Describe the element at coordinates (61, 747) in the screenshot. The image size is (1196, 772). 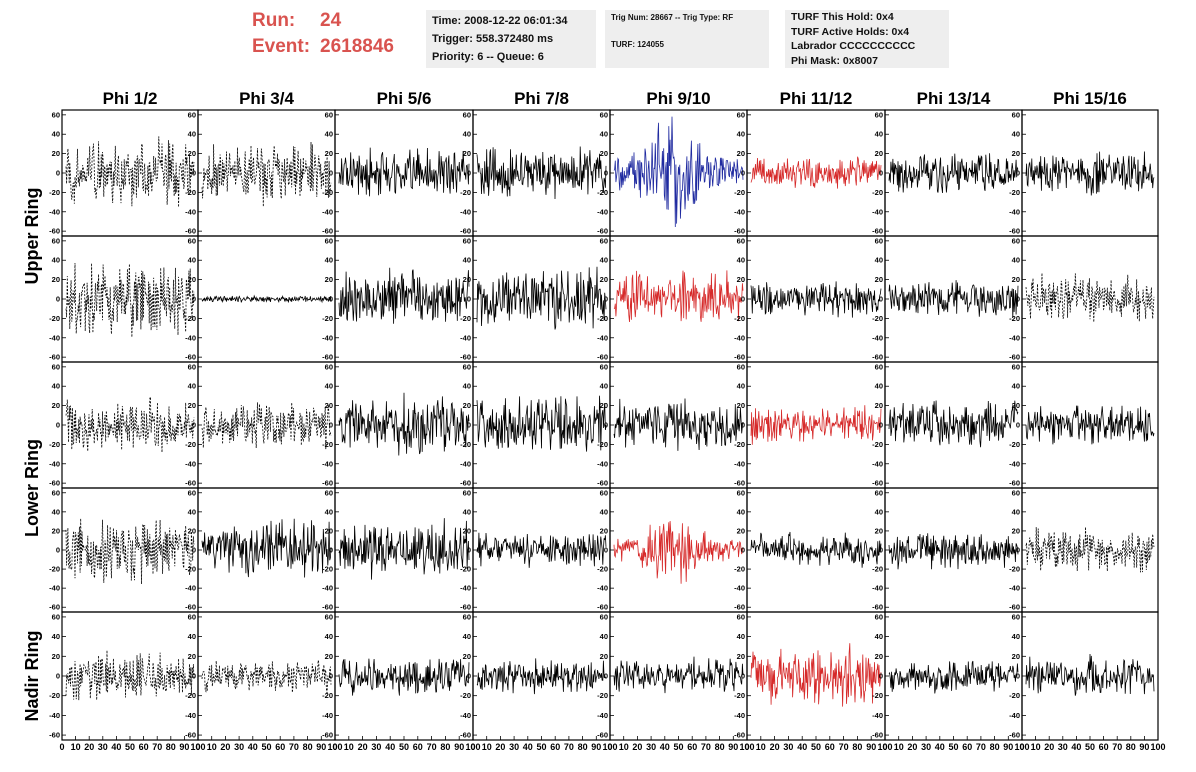
I see `x-tick-label: 0` at that location.